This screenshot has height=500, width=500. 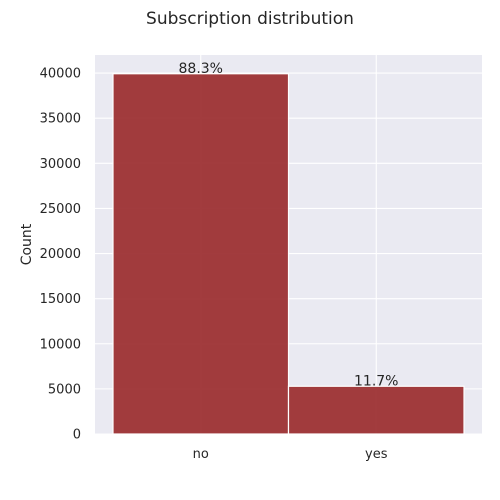 What do you see at coordinates (60, 164) in the screenshot?
I see `y-tick-label: 30000` at bounding box center [60, 164].